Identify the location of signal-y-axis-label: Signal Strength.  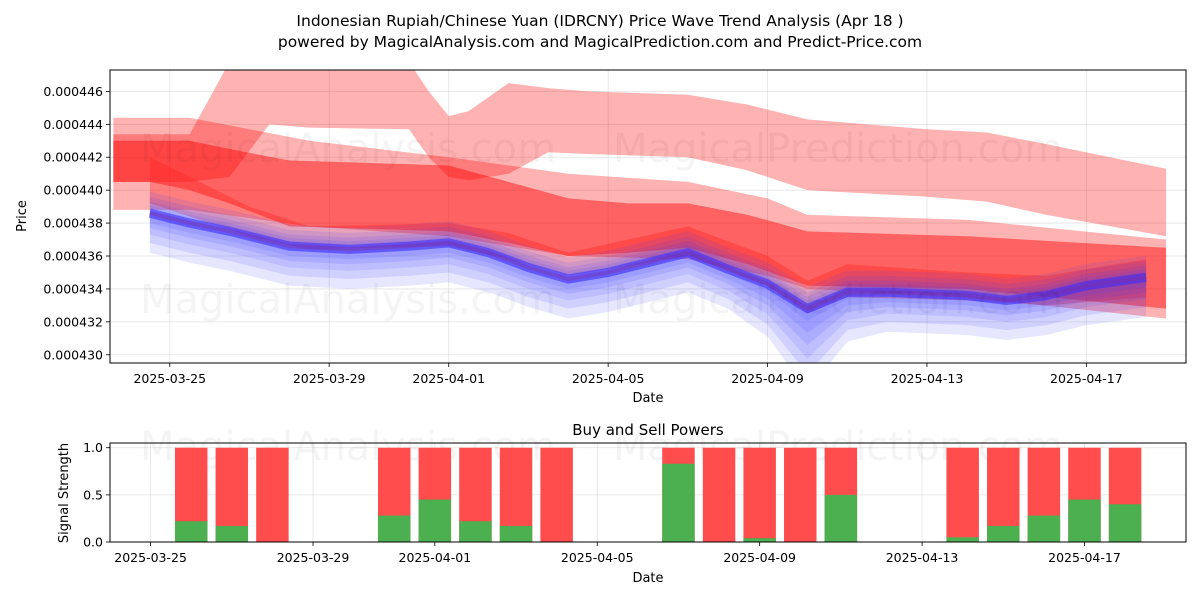
(64, 493).